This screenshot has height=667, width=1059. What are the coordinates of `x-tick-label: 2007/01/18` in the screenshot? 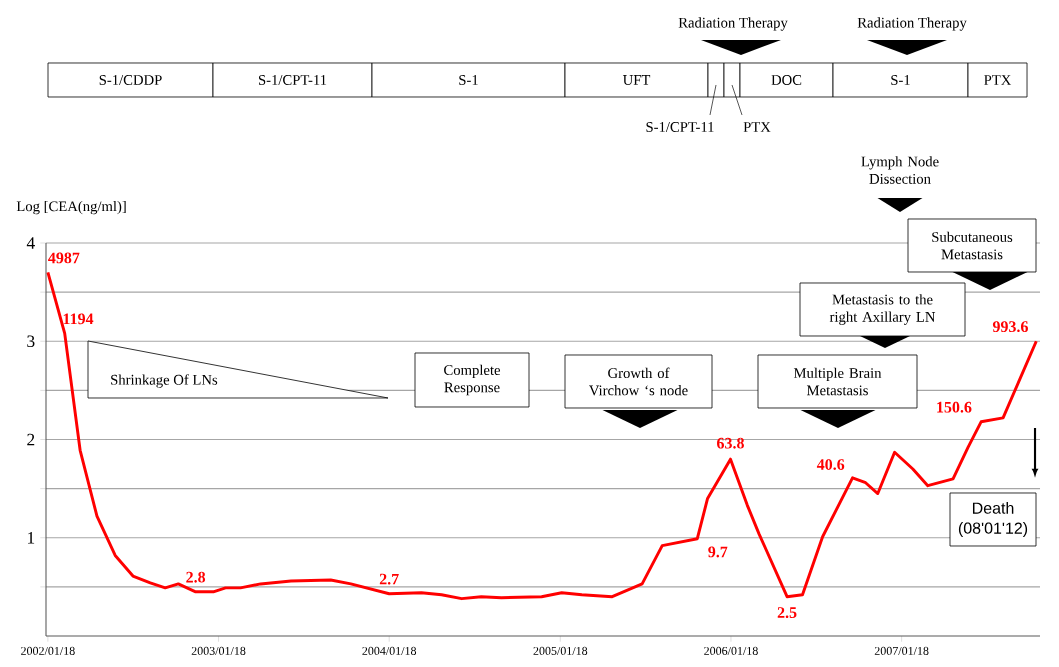 It's located at (901, 650).